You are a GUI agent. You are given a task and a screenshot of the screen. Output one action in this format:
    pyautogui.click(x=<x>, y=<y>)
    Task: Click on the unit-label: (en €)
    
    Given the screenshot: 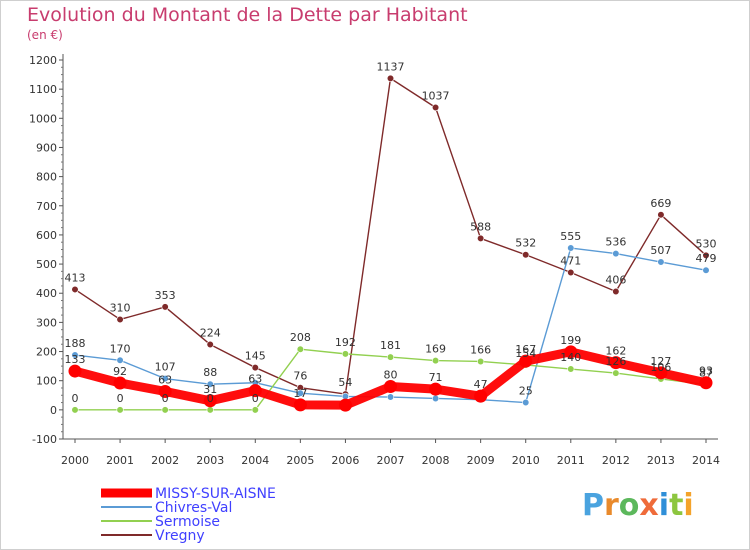 What is the action you would take?
    pyautogui.click(x=45, y=35)
    